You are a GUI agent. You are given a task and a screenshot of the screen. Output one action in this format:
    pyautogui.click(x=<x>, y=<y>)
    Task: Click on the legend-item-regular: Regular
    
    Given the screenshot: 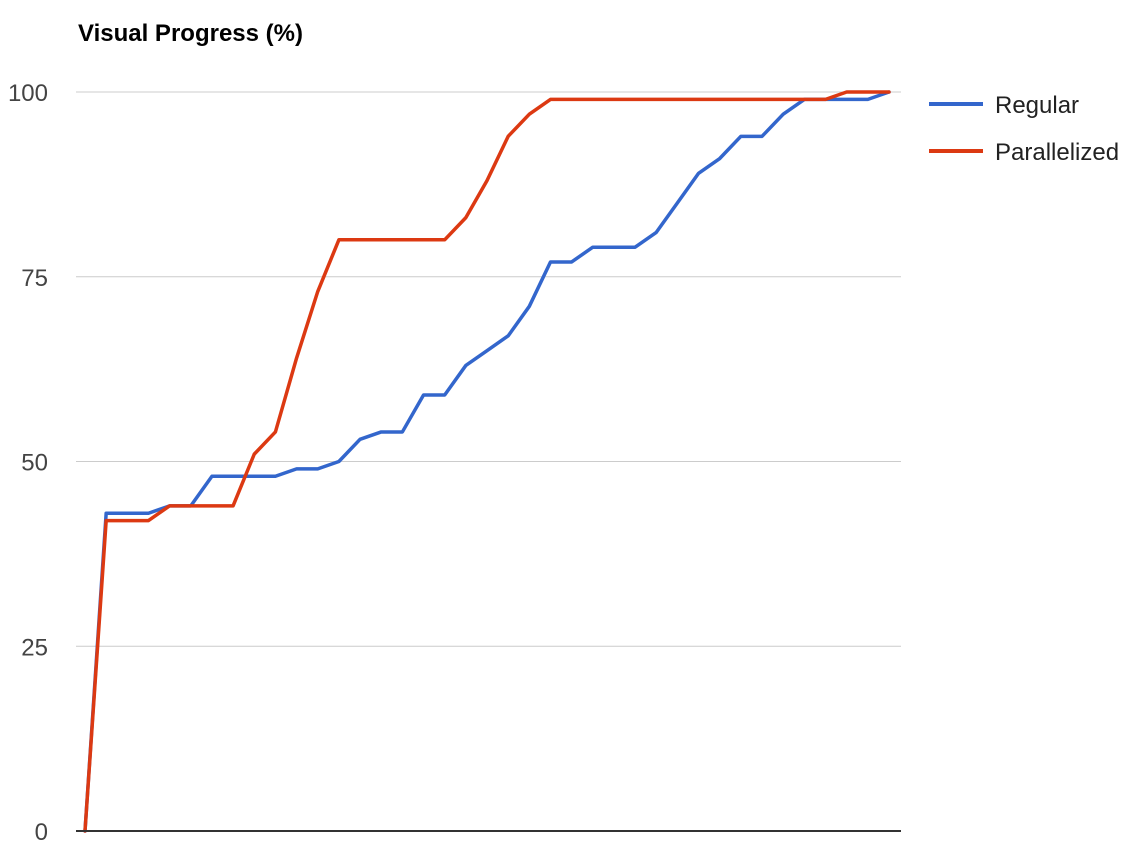 What is the action you would take?
    pyautogui.click(x=1004, y=105)
    